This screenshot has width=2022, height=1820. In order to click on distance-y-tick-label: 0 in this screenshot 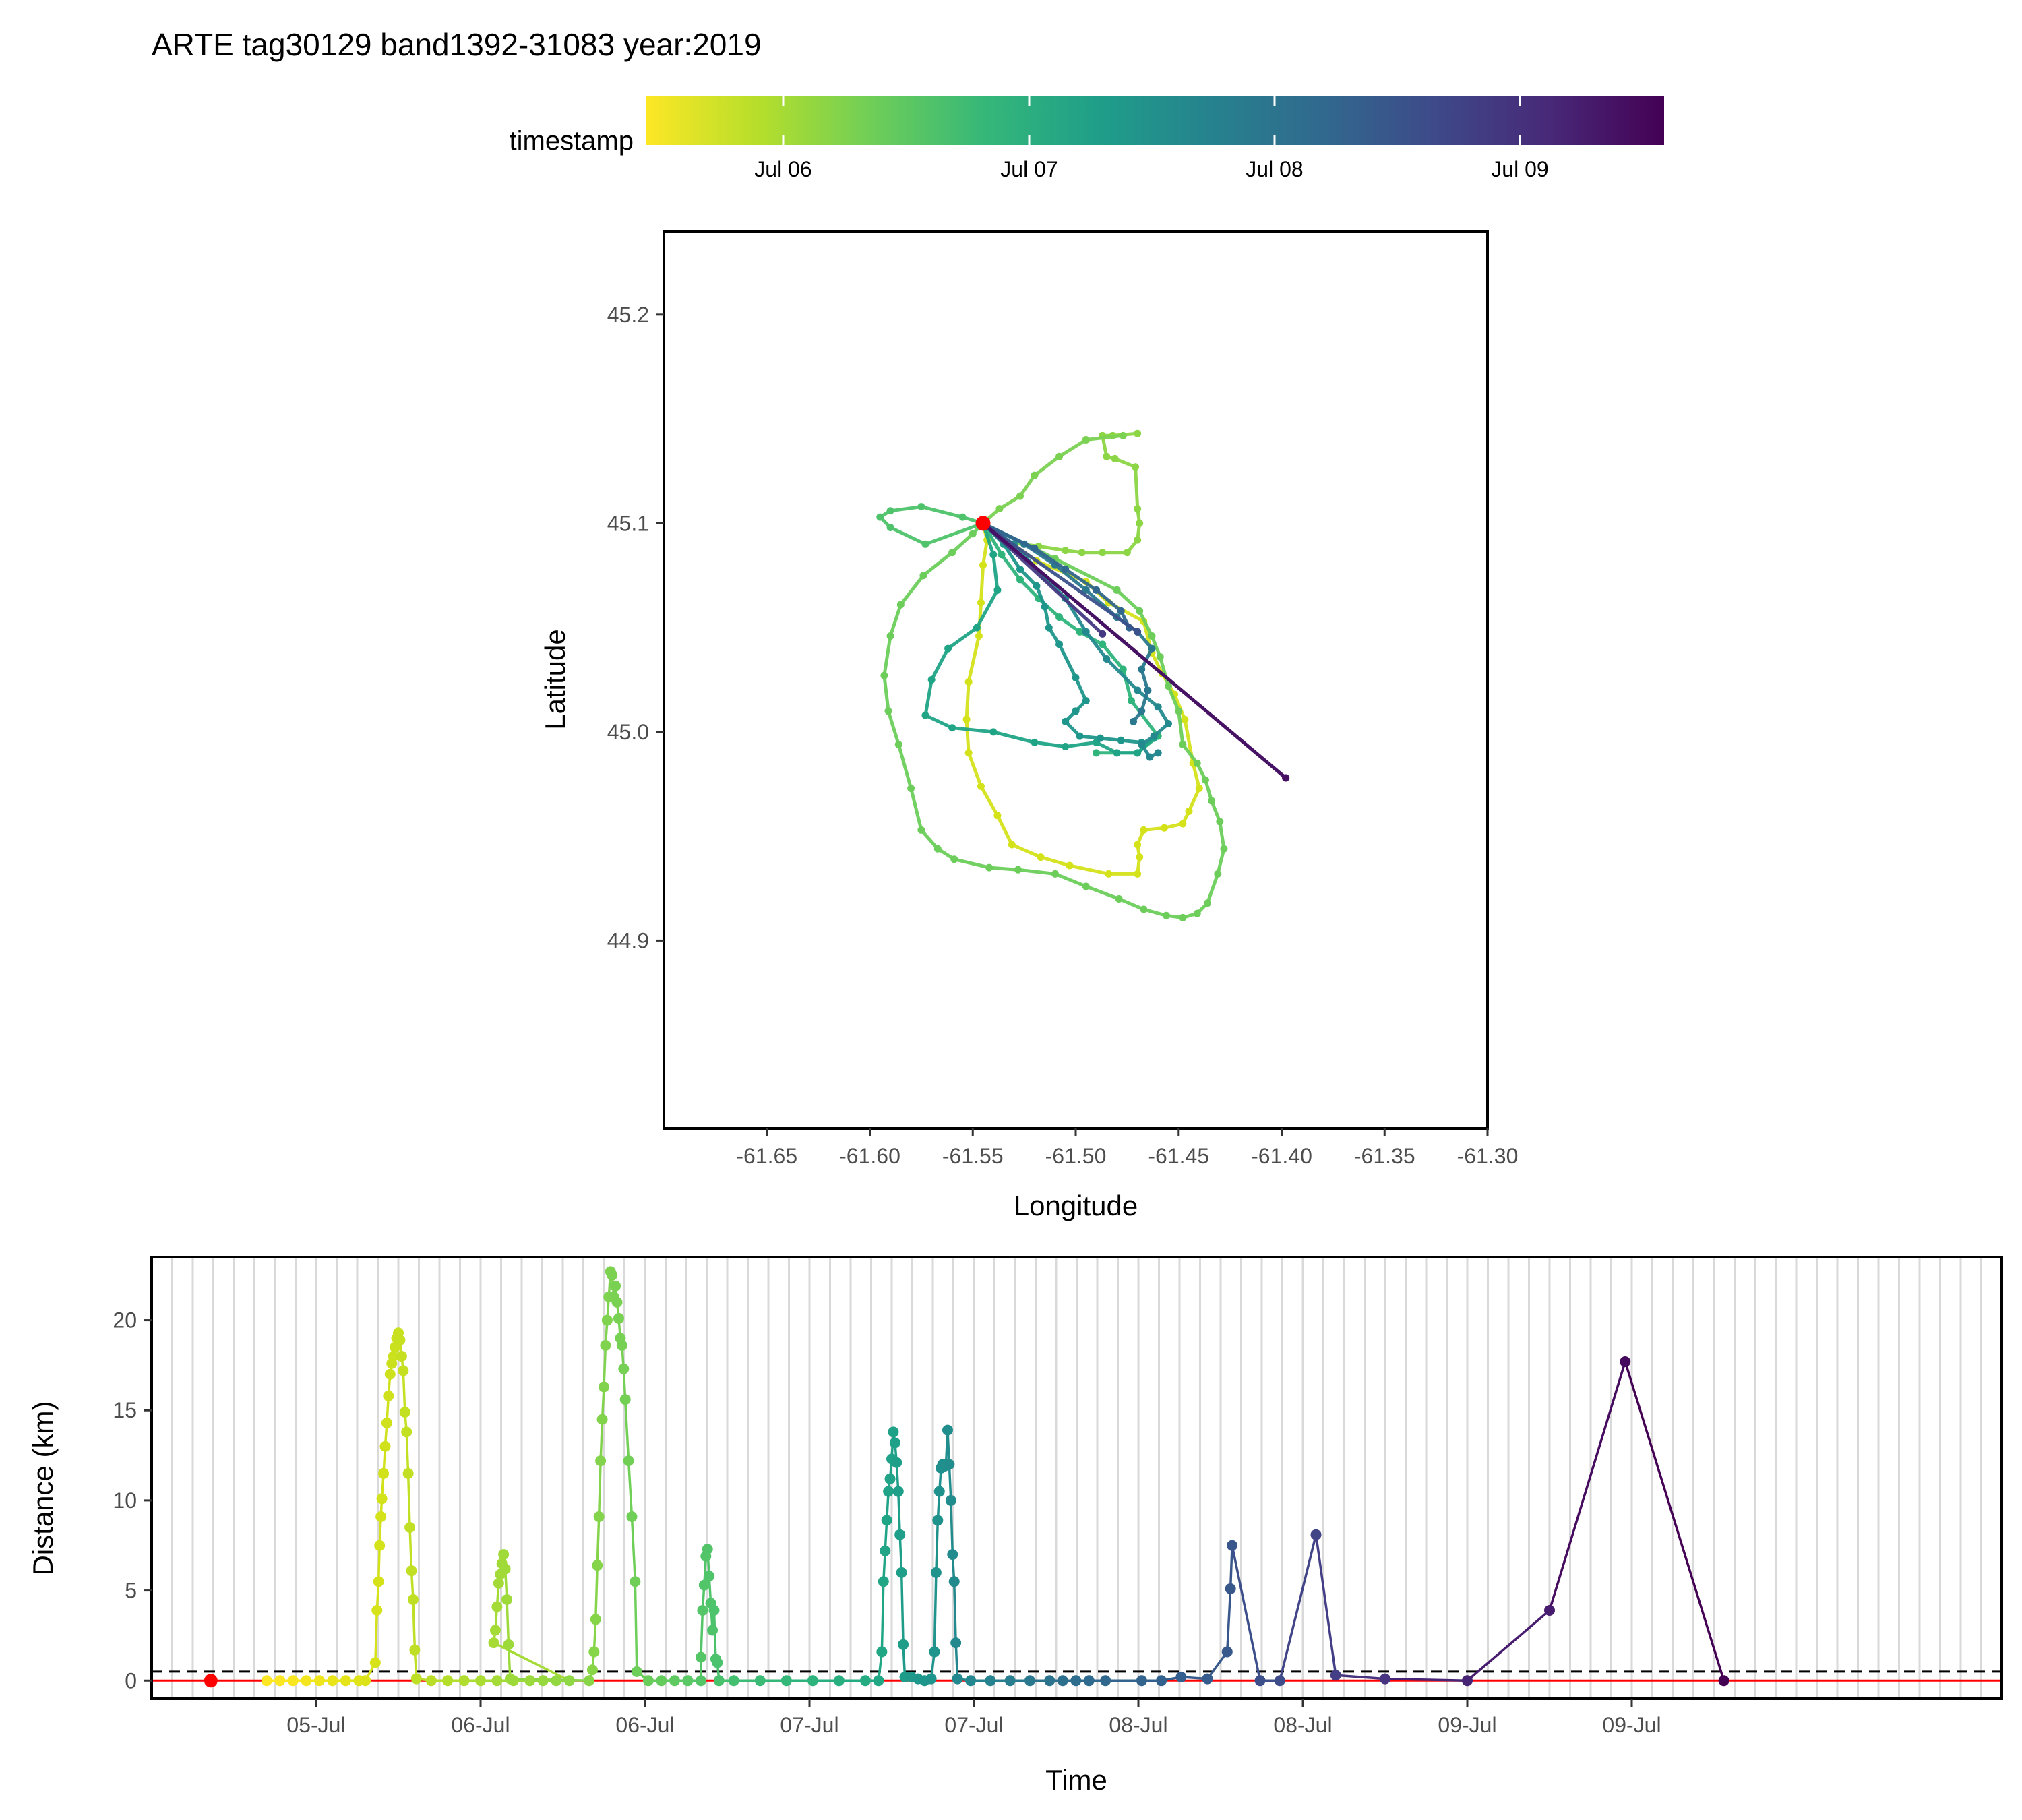, I will do `click(131, 1680)`.